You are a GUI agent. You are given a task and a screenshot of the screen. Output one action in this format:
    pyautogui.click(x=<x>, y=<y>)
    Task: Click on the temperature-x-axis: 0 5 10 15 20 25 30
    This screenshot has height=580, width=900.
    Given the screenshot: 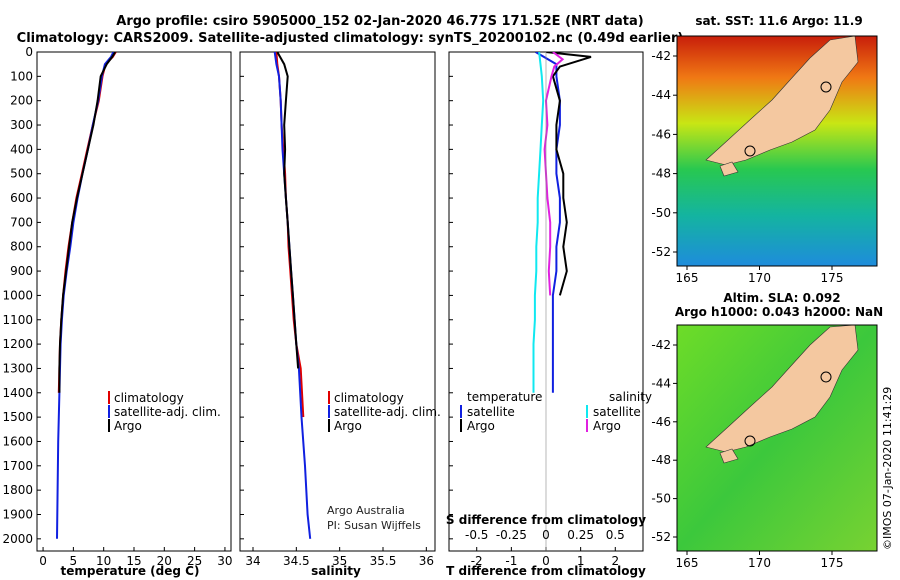 What is the action you would take?
    pyautogui.click(x=136, y=557)
    